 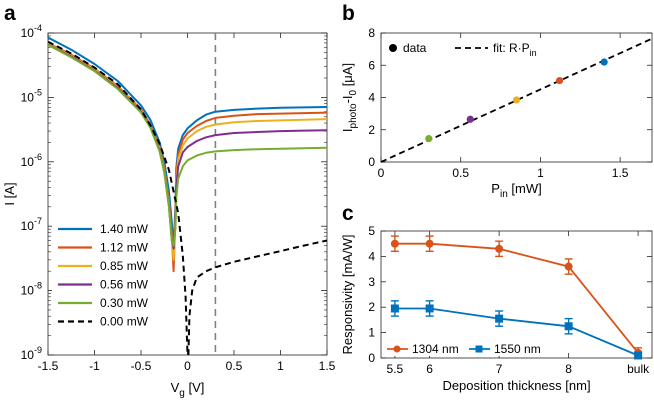 I want to click on legend-label-data-b: data, so click(x=415, y=48).